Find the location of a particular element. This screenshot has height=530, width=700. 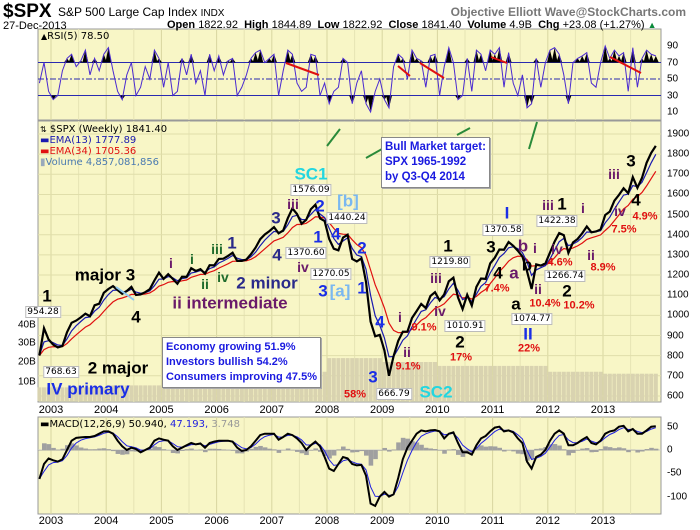

x-tick-label: 2003 is located at coordinates (51, 521).